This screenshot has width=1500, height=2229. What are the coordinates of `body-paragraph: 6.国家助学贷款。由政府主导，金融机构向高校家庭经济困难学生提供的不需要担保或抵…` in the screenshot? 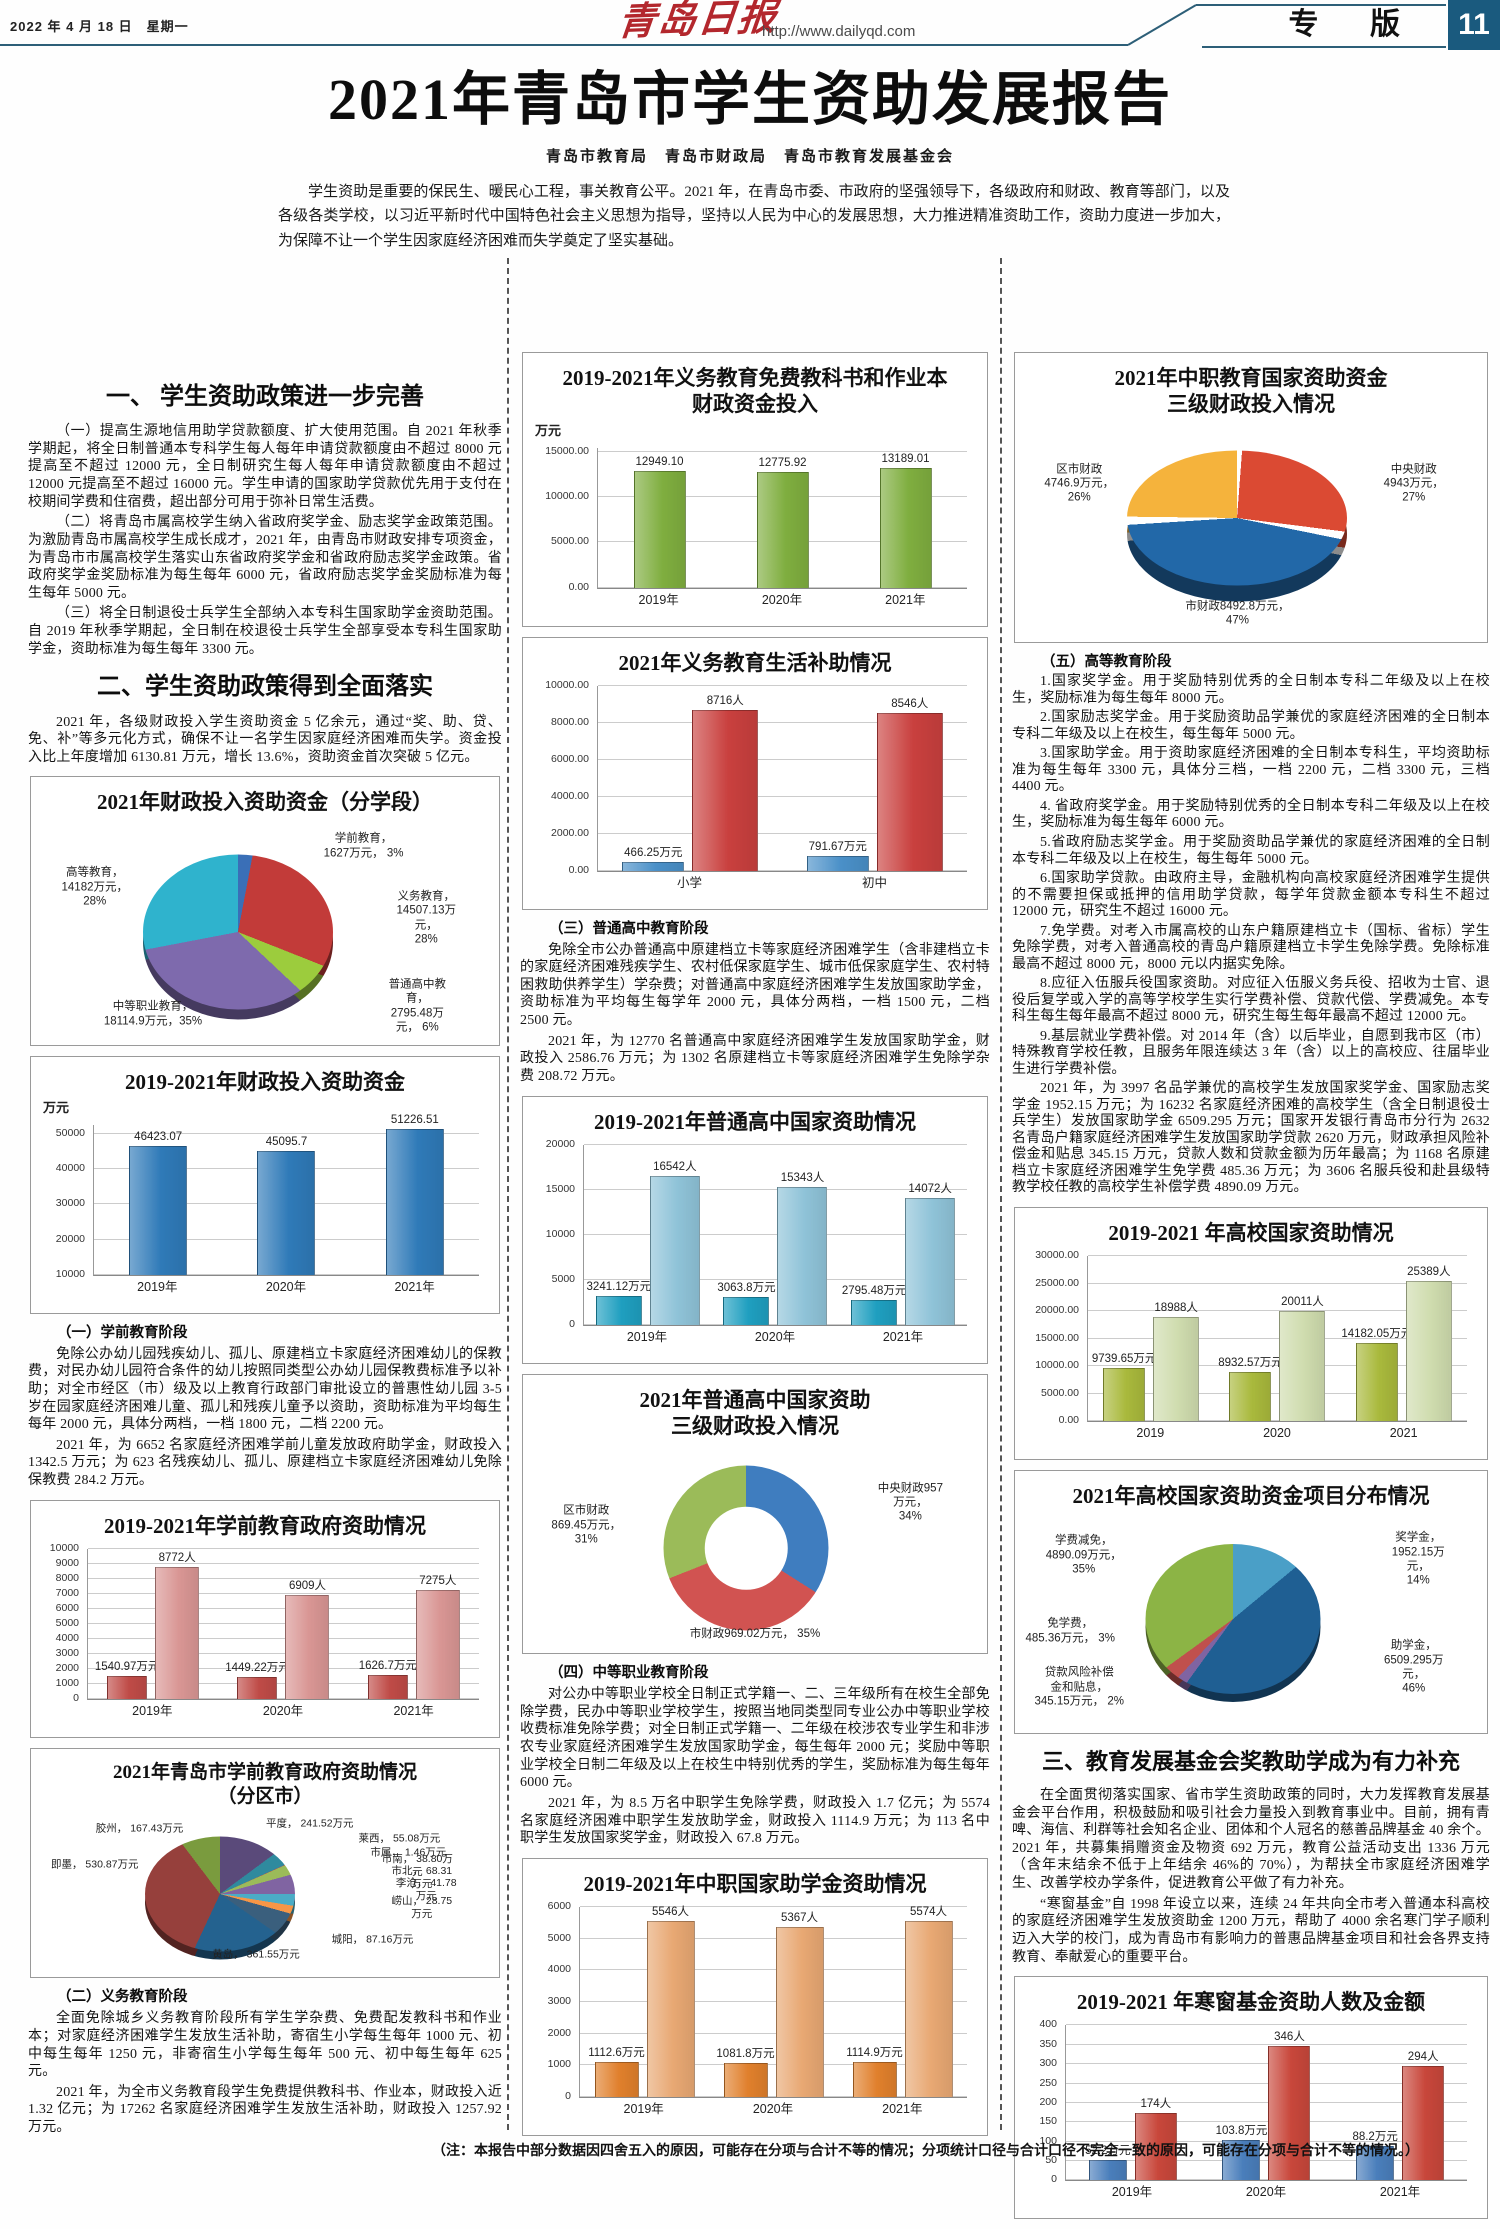 It's located at (1251, 895).